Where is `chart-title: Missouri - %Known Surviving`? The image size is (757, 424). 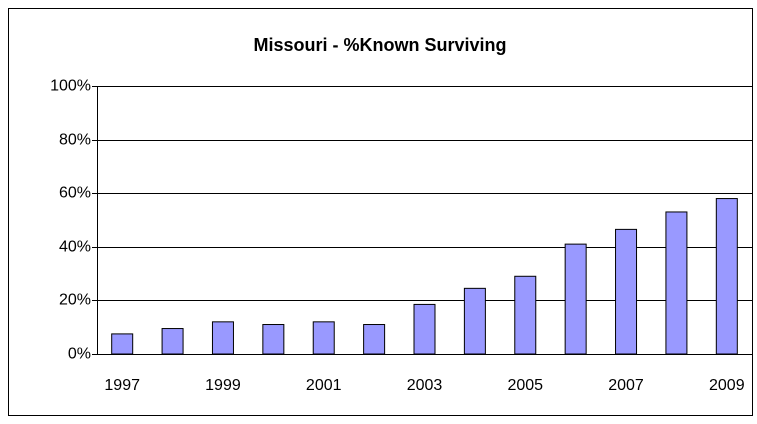
chart-title: Missouri - %Known Surviving is located at coordinates (379, 45).